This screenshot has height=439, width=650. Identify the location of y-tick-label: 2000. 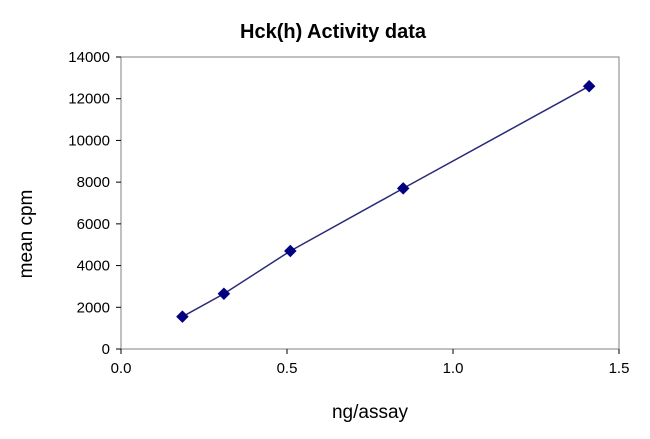
(93, 307).